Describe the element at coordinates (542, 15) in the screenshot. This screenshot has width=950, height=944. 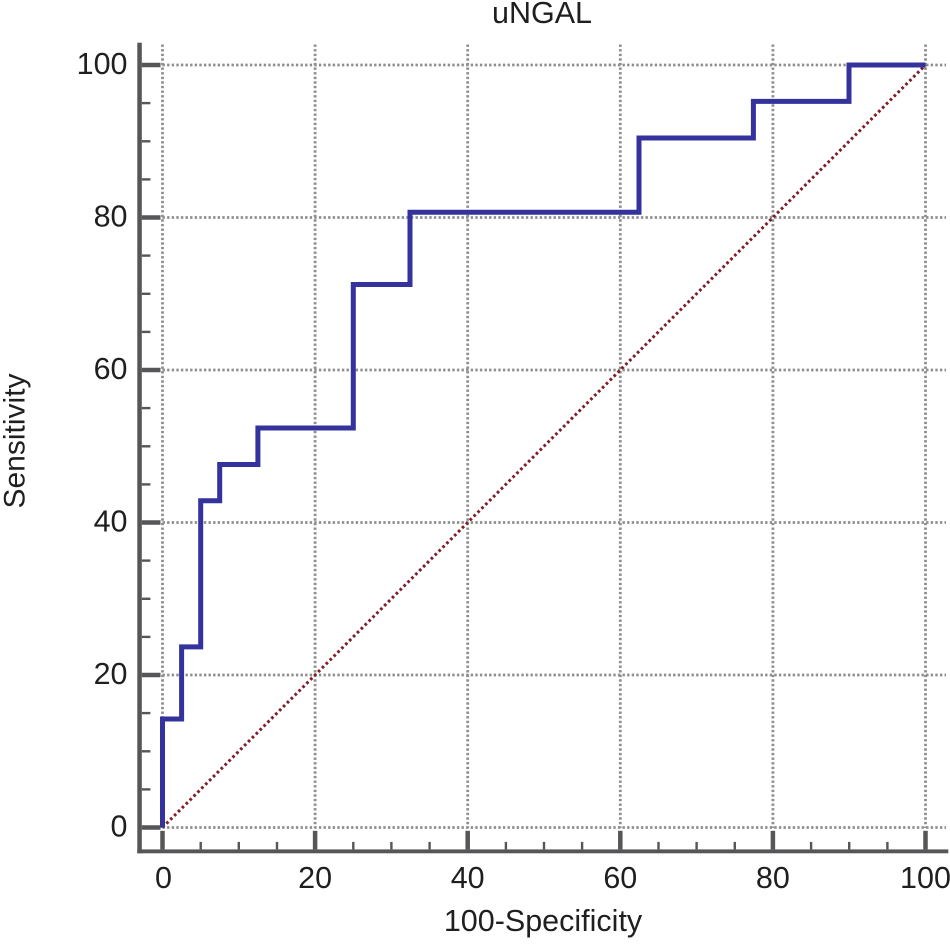
I see `svg-text: uNGAL` at that location.